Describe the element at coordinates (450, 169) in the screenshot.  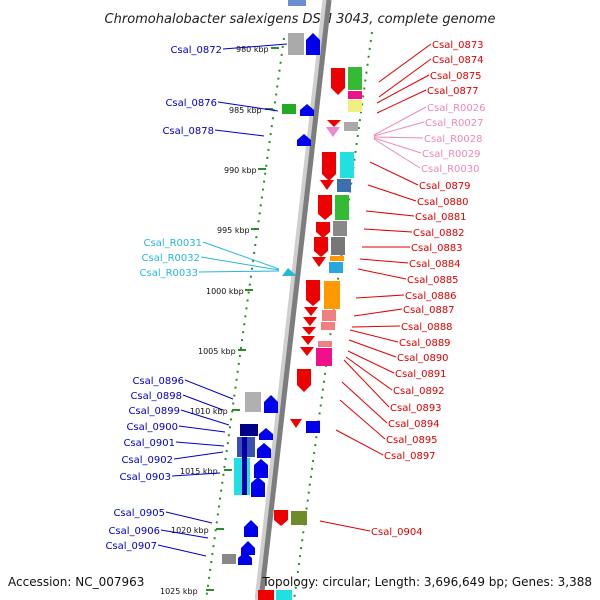
I see `gene-label: Csal_R0030` at that location.